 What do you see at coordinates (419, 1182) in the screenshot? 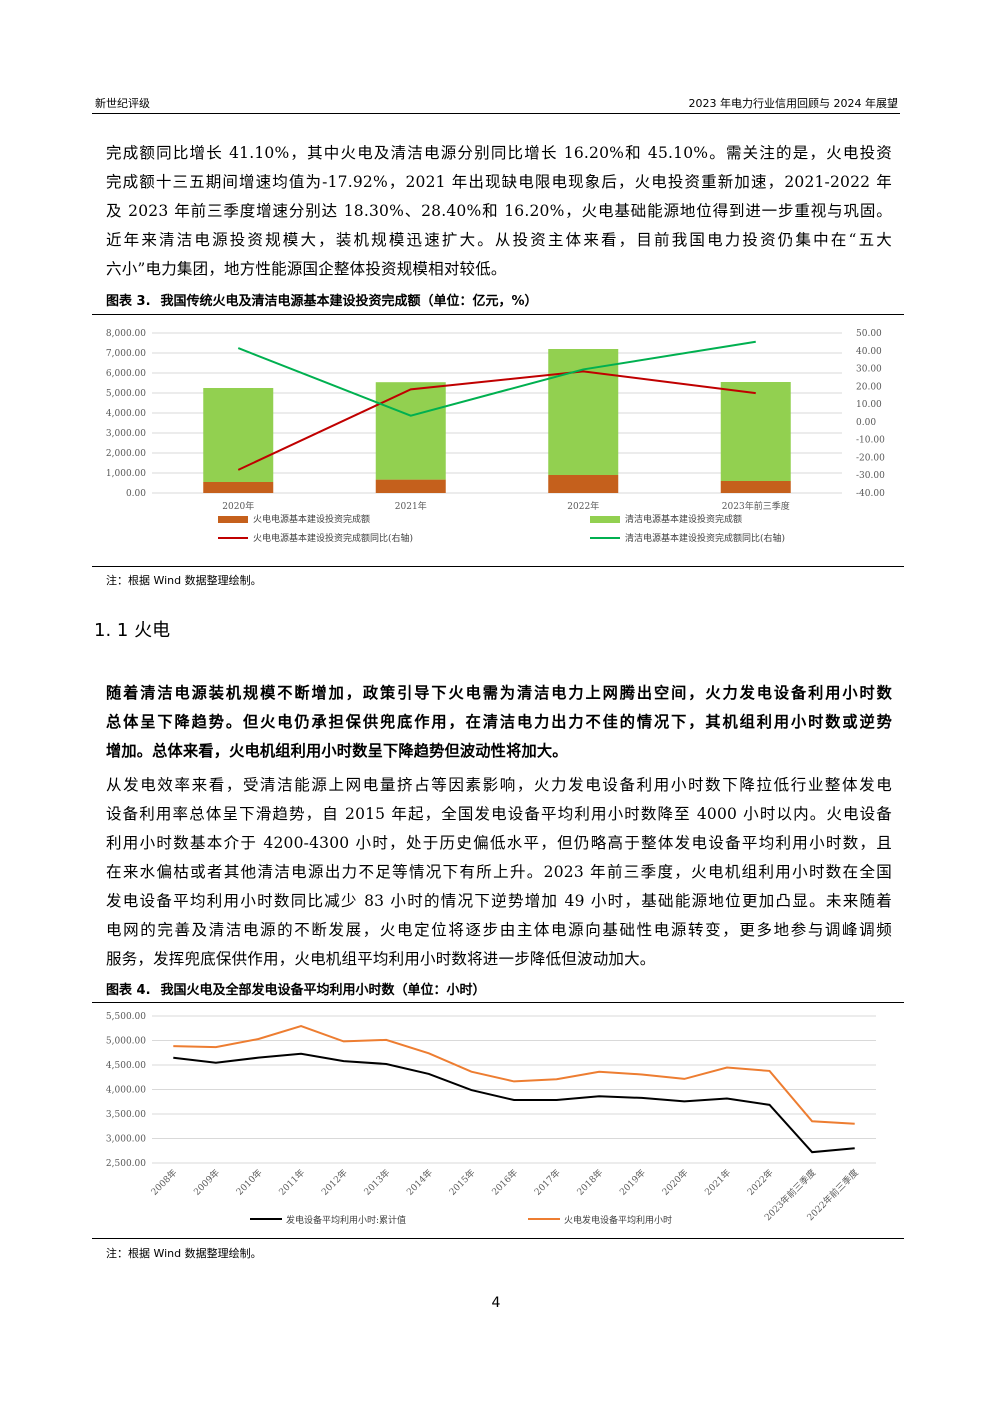
I see `x-tick-label: 2014年` at bounding box center [419, 1182].